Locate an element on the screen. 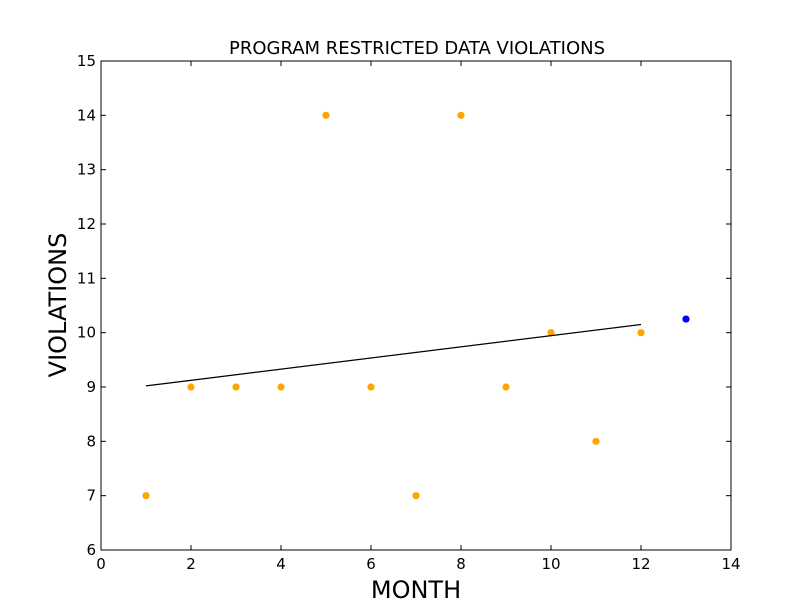  x-tick-label: 0 is located at coordinates (101, 564).